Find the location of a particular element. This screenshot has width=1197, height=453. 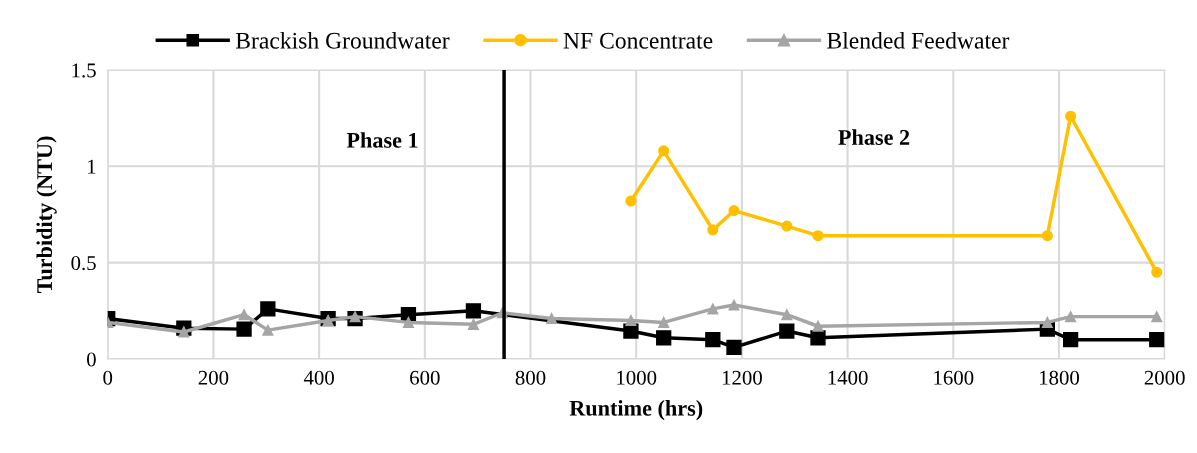

x-axis-title: Runtime (hrs) is located at coordinates (636, 410).